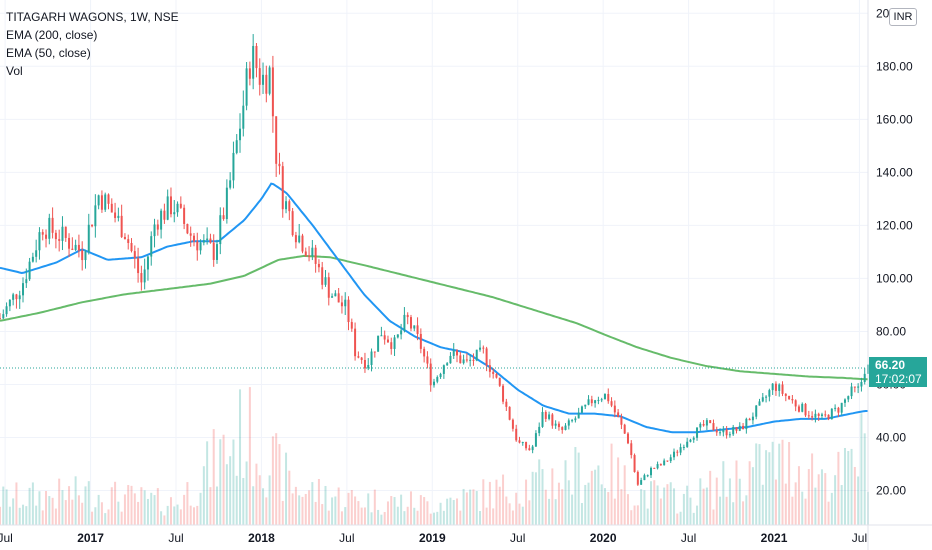  What do you see at coordinates (14, 71) in the screenshot?
I see `volume-legend: Vol` at bounding box center [14, 71].